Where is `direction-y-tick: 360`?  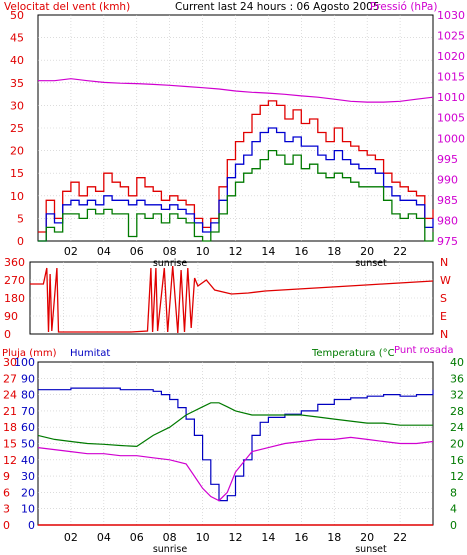 direction-y-tick: 360 is located at coordinates (14, 262).